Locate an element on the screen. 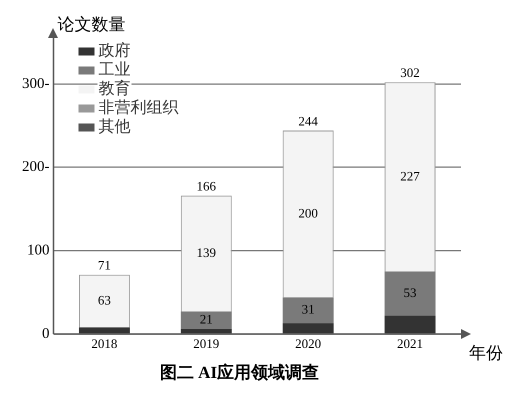 The width and height of the screenshot is (519, 396). x-tick-label: 2019 is located at coordinates (206, 344).